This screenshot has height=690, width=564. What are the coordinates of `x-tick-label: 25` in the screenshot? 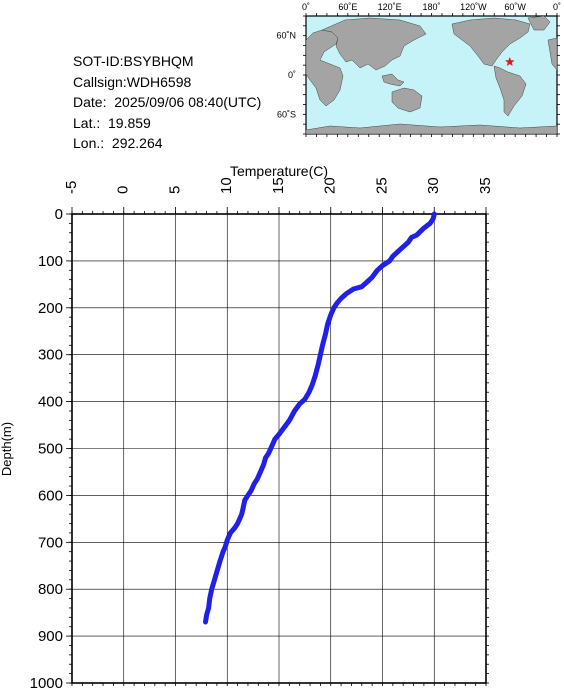 It's located at (381, 185).